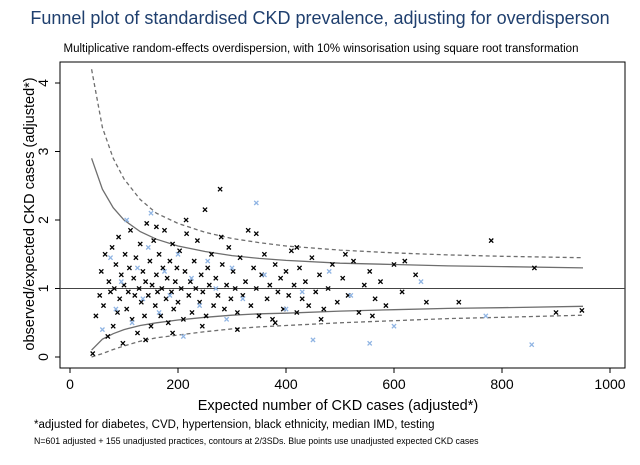 This screenshot has height=465, width=640. I want to click on y-tick-label: 2, so click(43, 220).